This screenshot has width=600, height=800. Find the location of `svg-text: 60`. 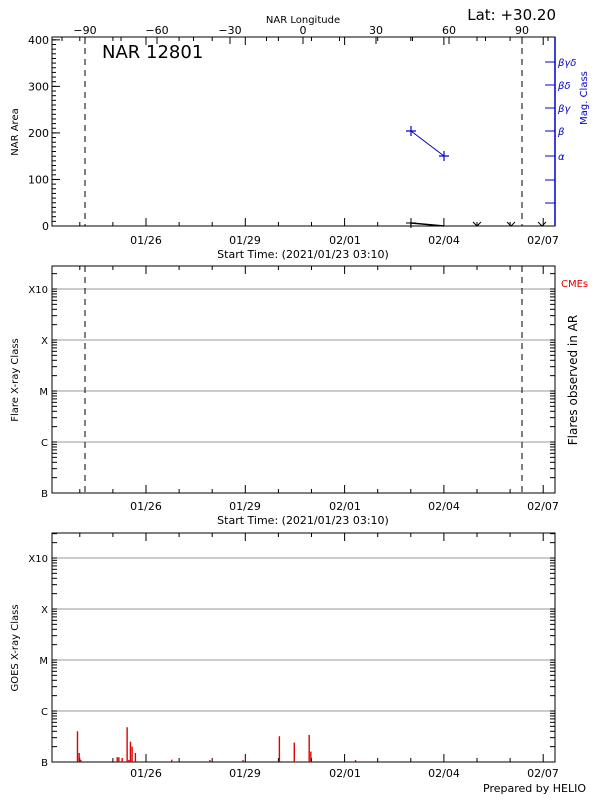

svg-text: 60 is located at coordinates (449, 30).